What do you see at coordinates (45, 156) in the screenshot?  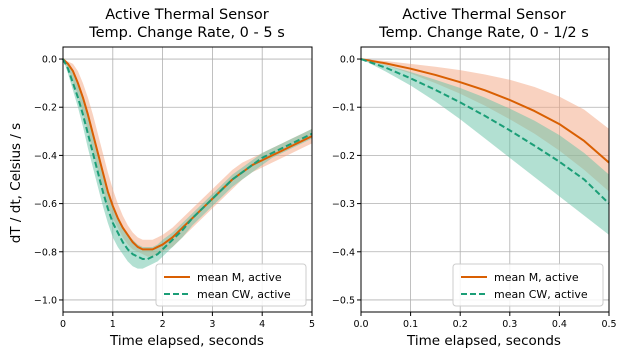 I see `y-tick-label-2: −0.4` at bounding box center [45, 156].